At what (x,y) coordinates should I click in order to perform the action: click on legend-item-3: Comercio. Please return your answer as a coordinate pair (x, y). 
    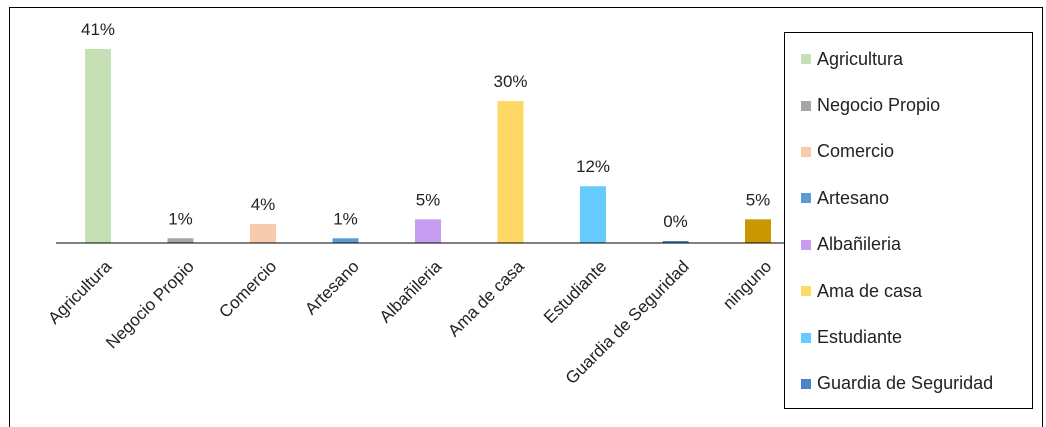
    Looking at the image, I should click on (908, 152).